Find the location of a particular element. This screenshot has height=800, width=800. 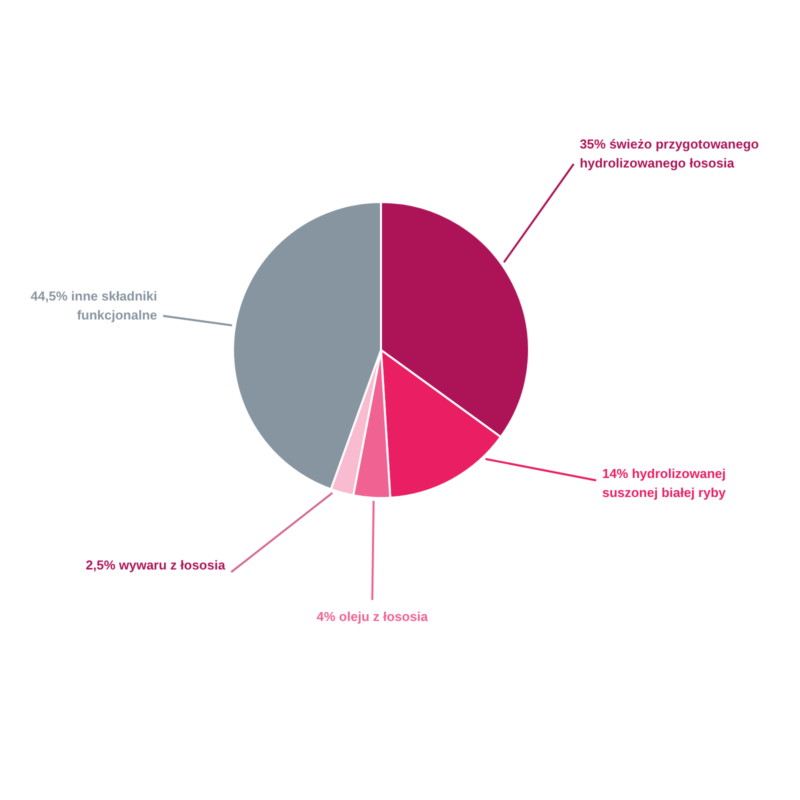

slice-label: 2,5% wywaru z łososia is located at coordinates (156, 565).